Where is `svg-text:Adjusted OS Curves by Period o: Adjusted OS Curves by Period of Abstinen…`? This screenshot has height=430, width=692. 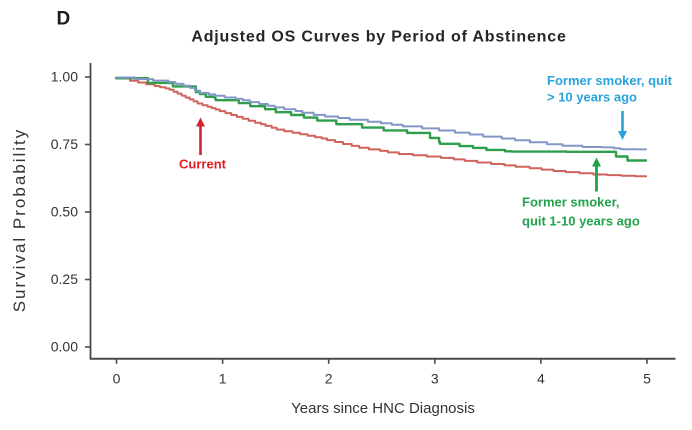 svg-text:Adjusted OS Curves by Period o: Adjusted OS Curves by Period of Abstinen… is located at coordinates (378, 37).